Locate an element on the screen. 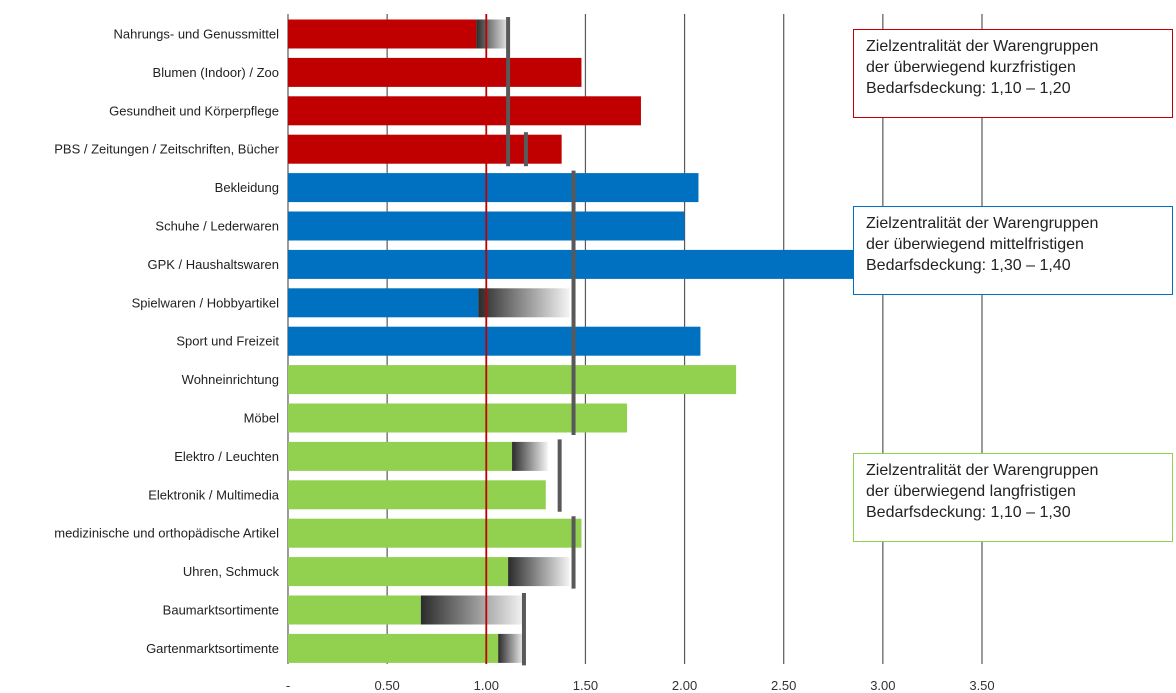  category-label-3: PBS / Zeitungen / Zeitschriften, Bücher is located at coordinates (166, 149).